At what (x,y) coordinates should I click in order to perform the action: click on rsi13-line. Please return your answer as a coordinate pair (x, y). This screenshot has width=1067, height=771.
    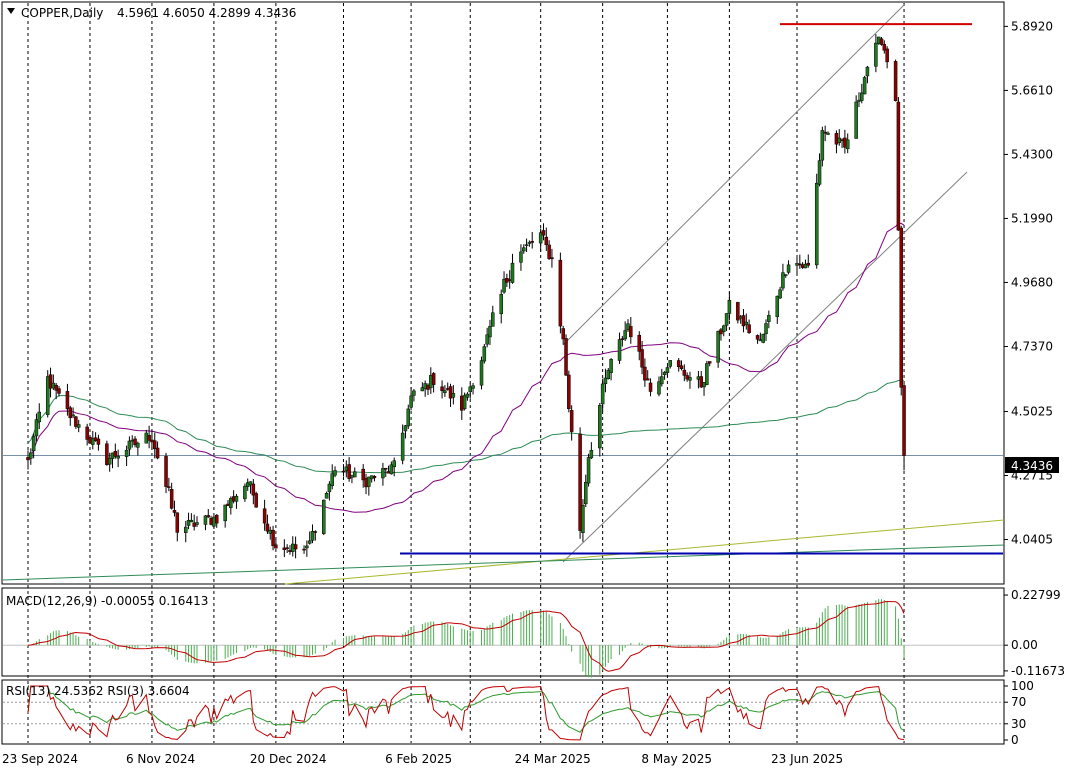
    Looking at the image, I should click on (466, 709).